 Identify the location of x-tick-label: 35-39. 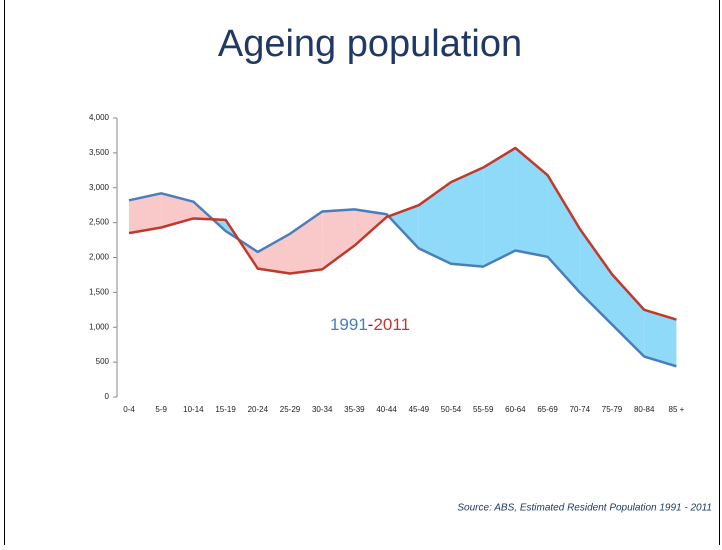
(354, 409).